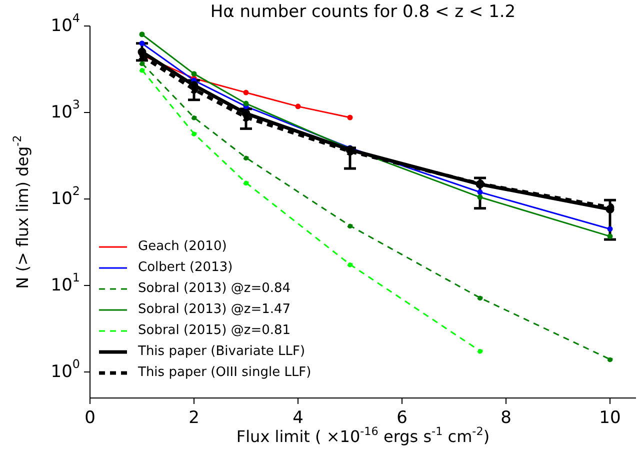 This screenshot has width=644, height=456. Describe the element at coordinates (222, 351) in the screenshot. I see `legend-label: This paper (Bivariate LLF)` at that location.